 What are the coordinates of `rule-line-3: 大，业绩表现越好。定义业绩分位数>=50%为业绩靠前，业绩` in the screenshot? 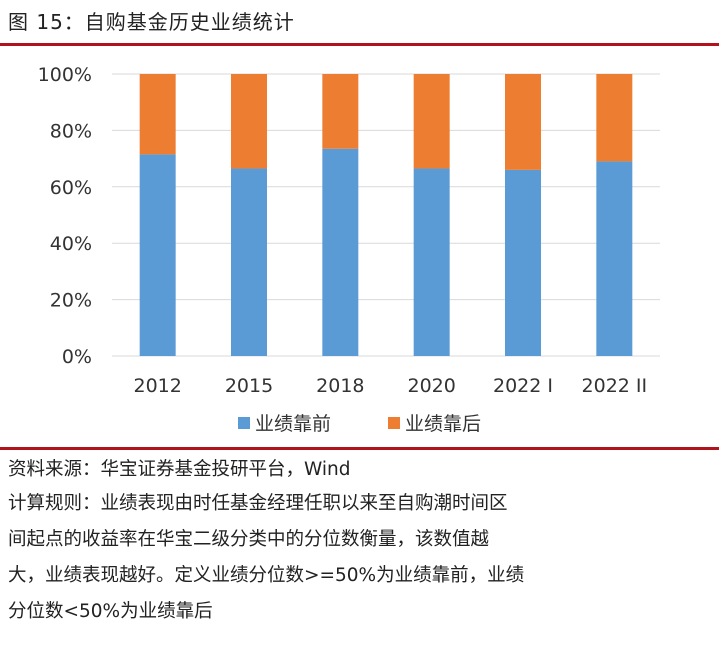 It's located at (266, 575).